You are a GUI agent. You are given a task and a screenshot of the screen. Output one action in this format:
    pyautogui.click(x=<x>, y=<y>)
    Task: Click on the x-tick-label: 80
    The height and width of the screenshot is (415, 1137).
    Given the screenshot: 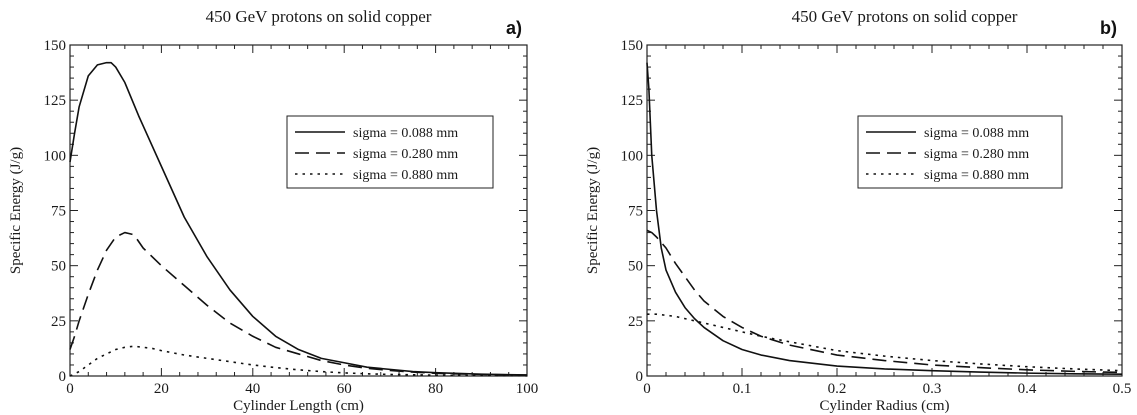 What is the action you would take?
    pyautogui.click(x=435, y=389)
    